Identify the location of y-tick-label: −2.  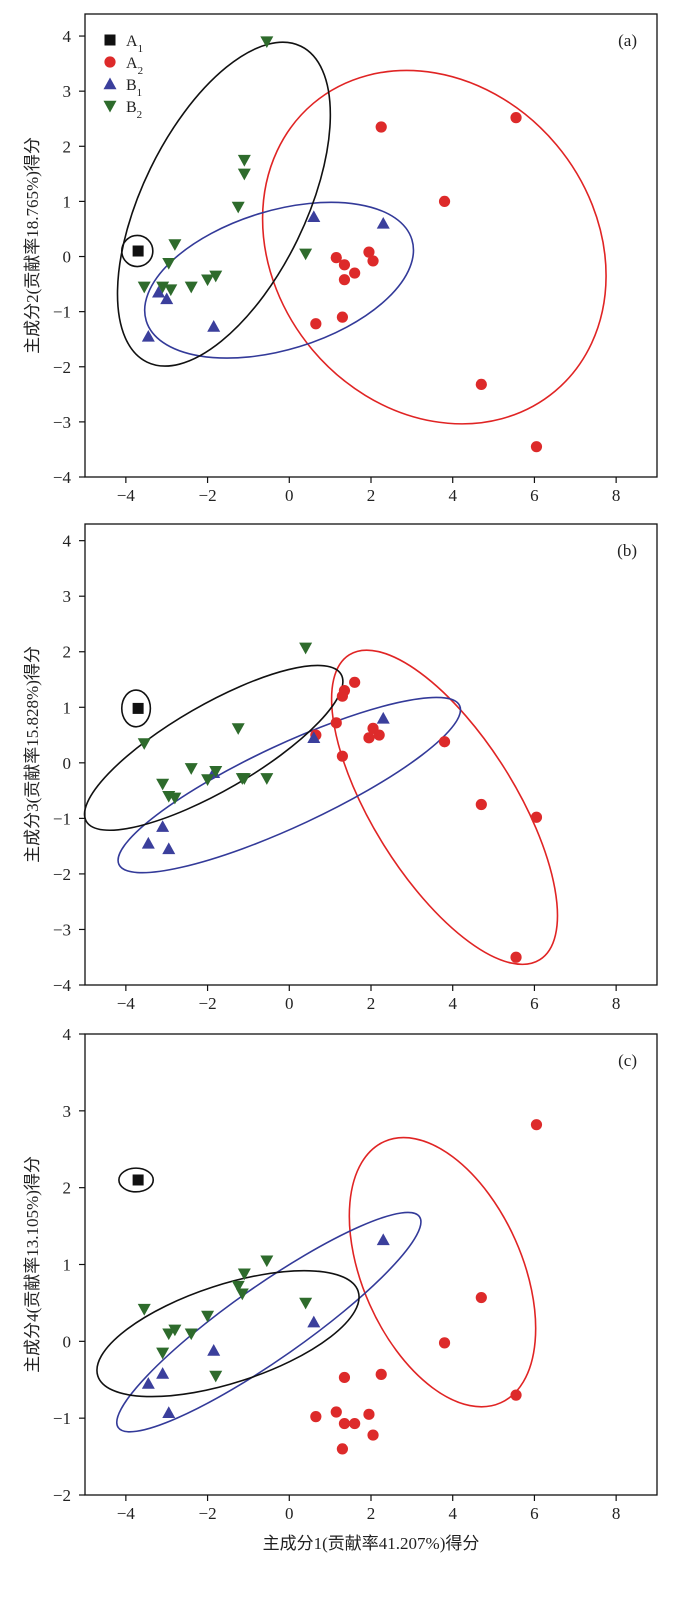
(62, 367).